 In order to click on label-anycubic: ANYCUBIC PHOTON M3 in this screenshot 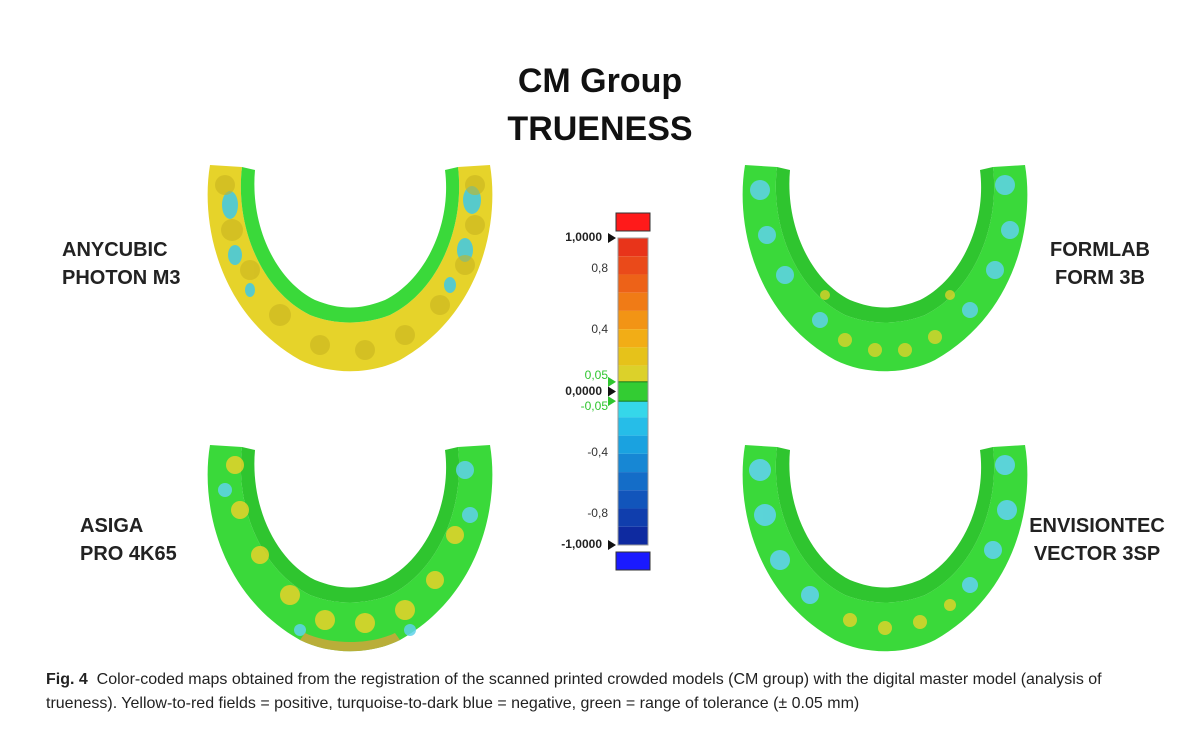, I will do `click(121, 264)`.